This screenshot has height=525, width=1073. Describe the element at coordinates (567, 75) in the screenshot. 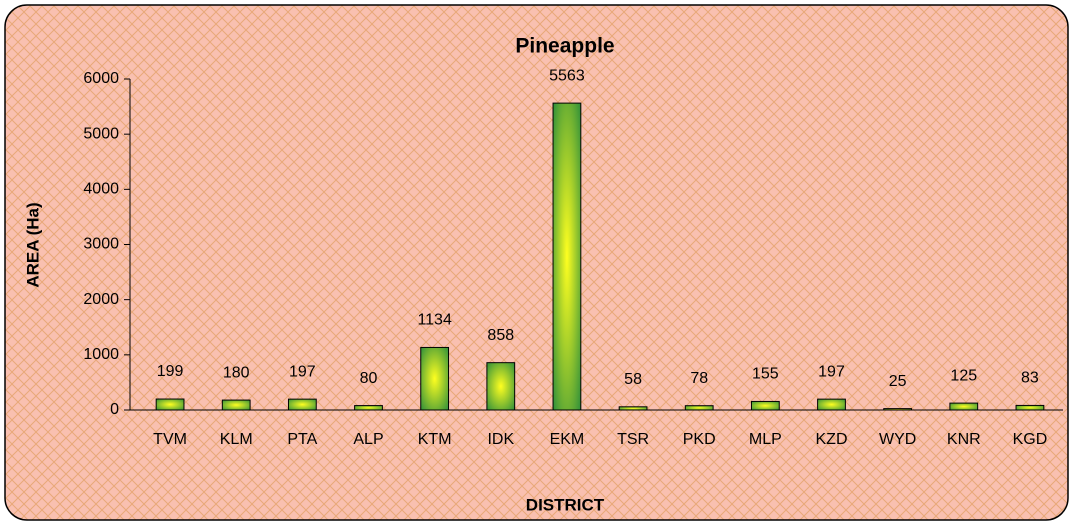

I see `data-label: 5563` at that location.